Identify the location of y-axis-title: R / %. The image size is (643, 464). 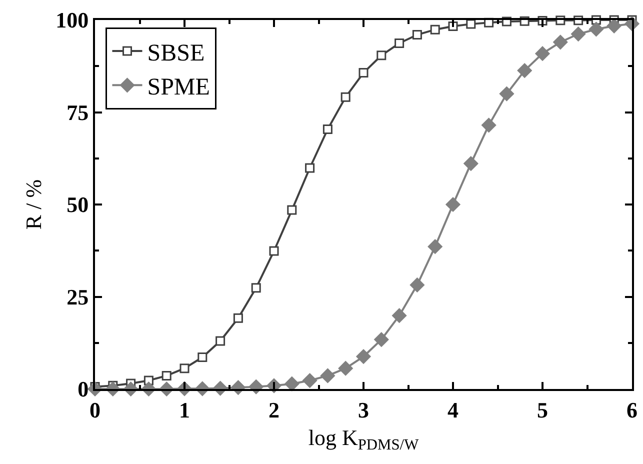
(33, 204).